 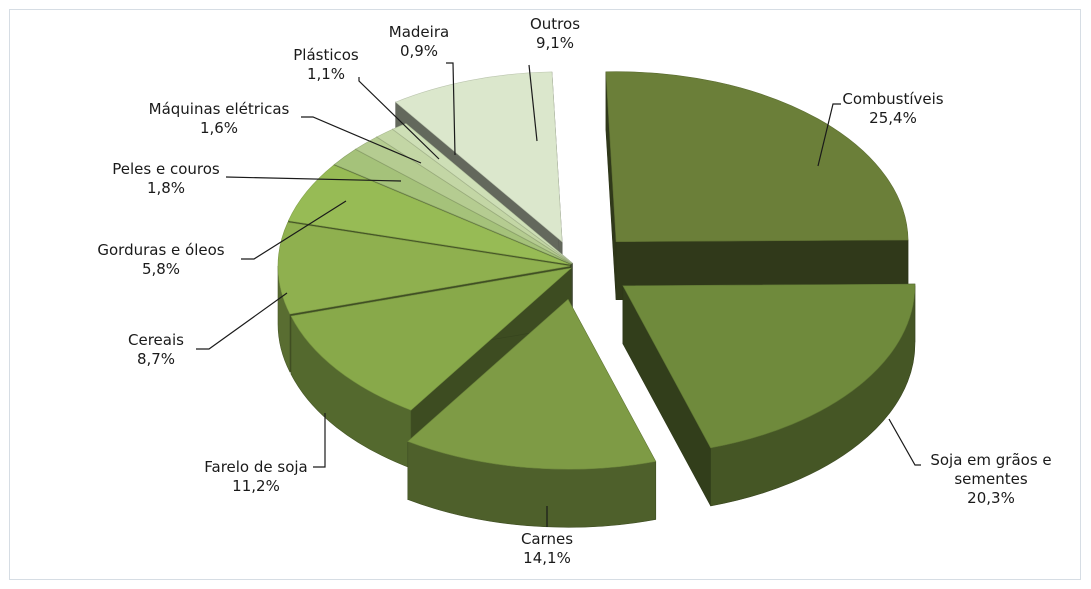 I want to click on slice-percent-label: 1,1%, so click(x=326, y=74).